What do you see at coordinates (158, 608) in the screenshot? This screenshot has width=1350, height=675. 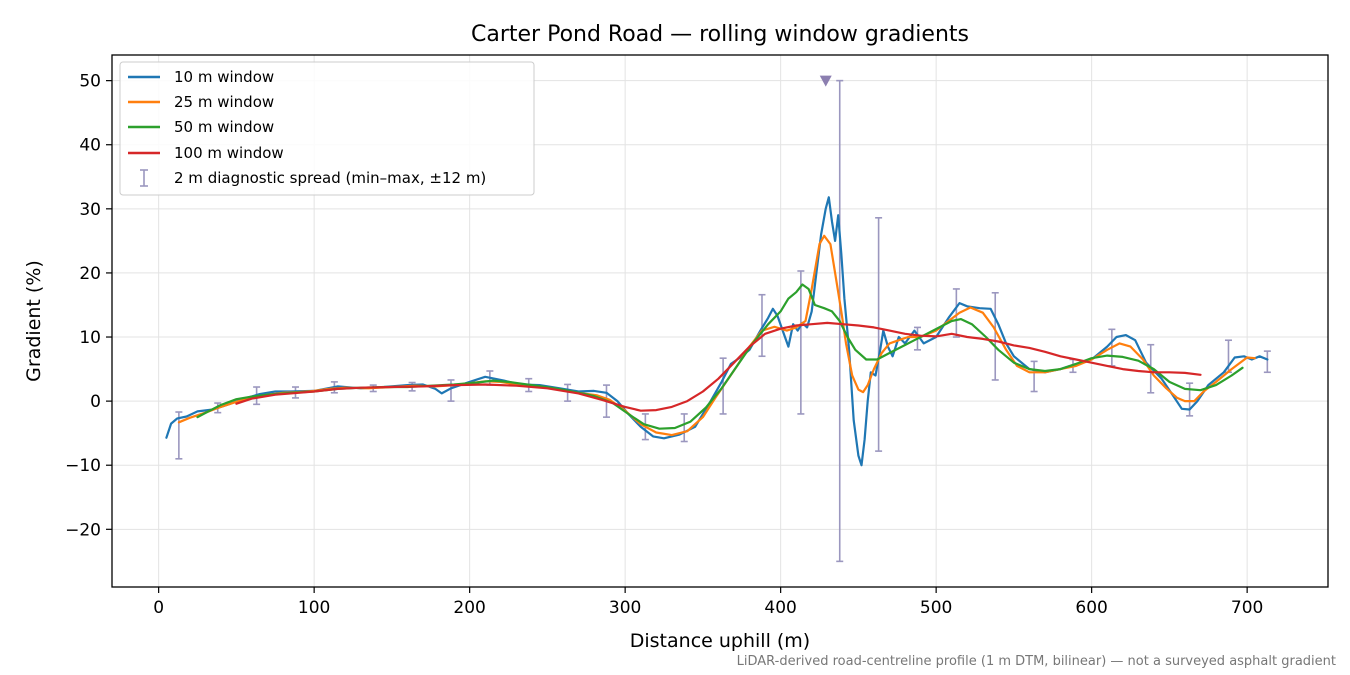 I see `x-tick-label: 0` at bounding box center [158, 608].